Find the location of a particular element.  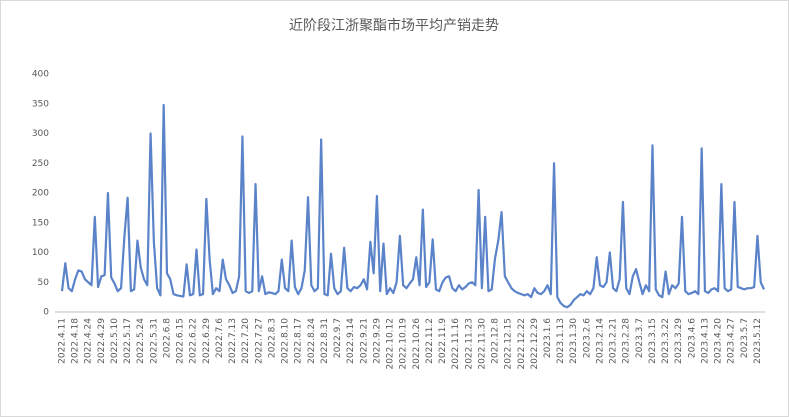

x-tick-label: 2022.9.29 is located at coordinates (377, 341).